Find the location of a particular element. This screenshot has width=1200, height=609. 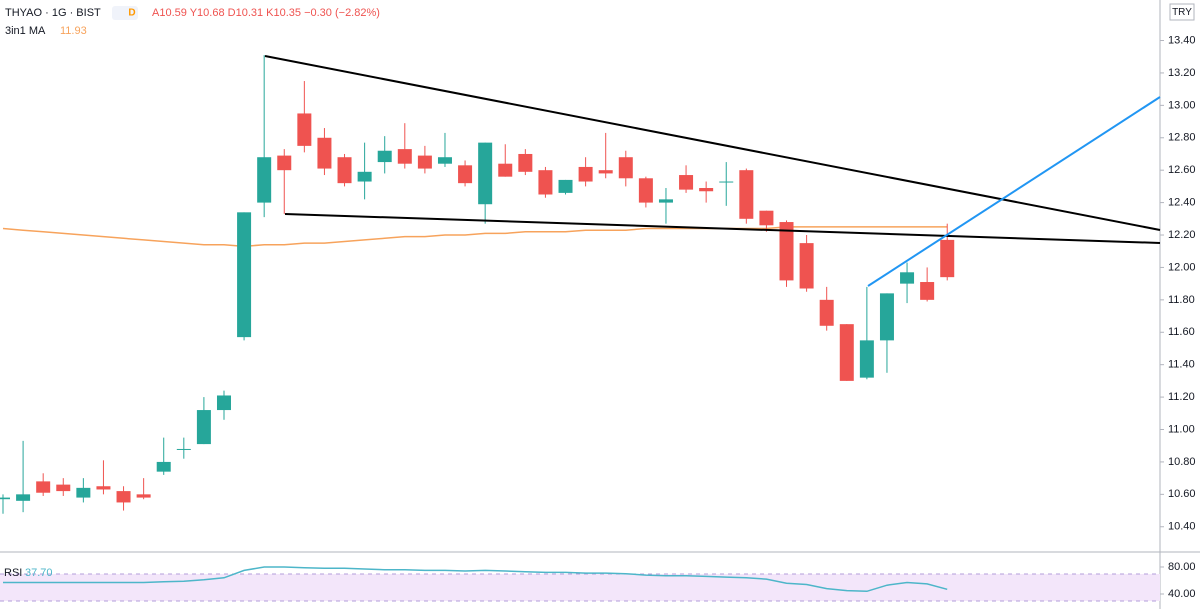

symbol: THYAO · 1G · BIST is located at coordinates (53, 13).